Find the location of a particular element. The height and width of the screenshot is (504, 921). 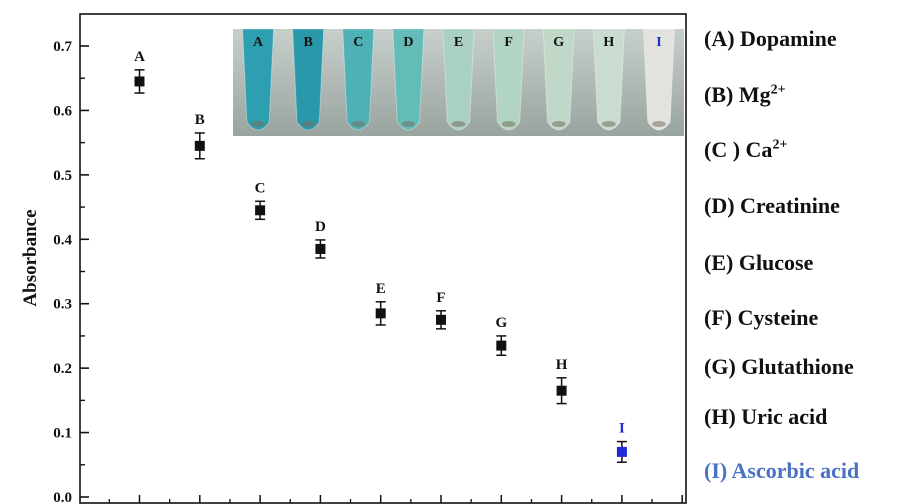

point-b: B is located at coordinates (199, 136).